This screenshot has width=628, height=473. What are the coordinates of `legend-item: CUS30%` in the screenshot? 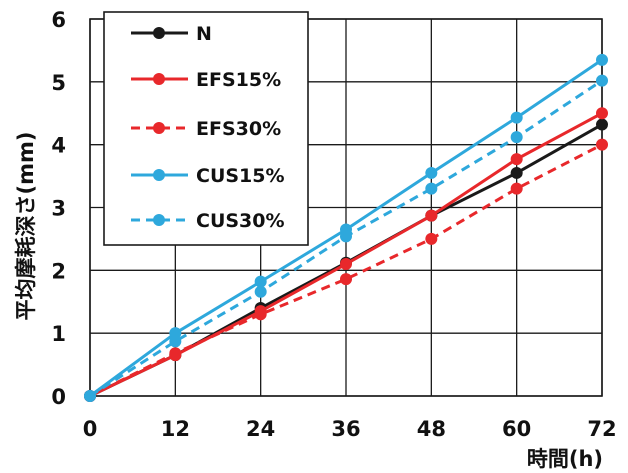 It's located at (208, 221).